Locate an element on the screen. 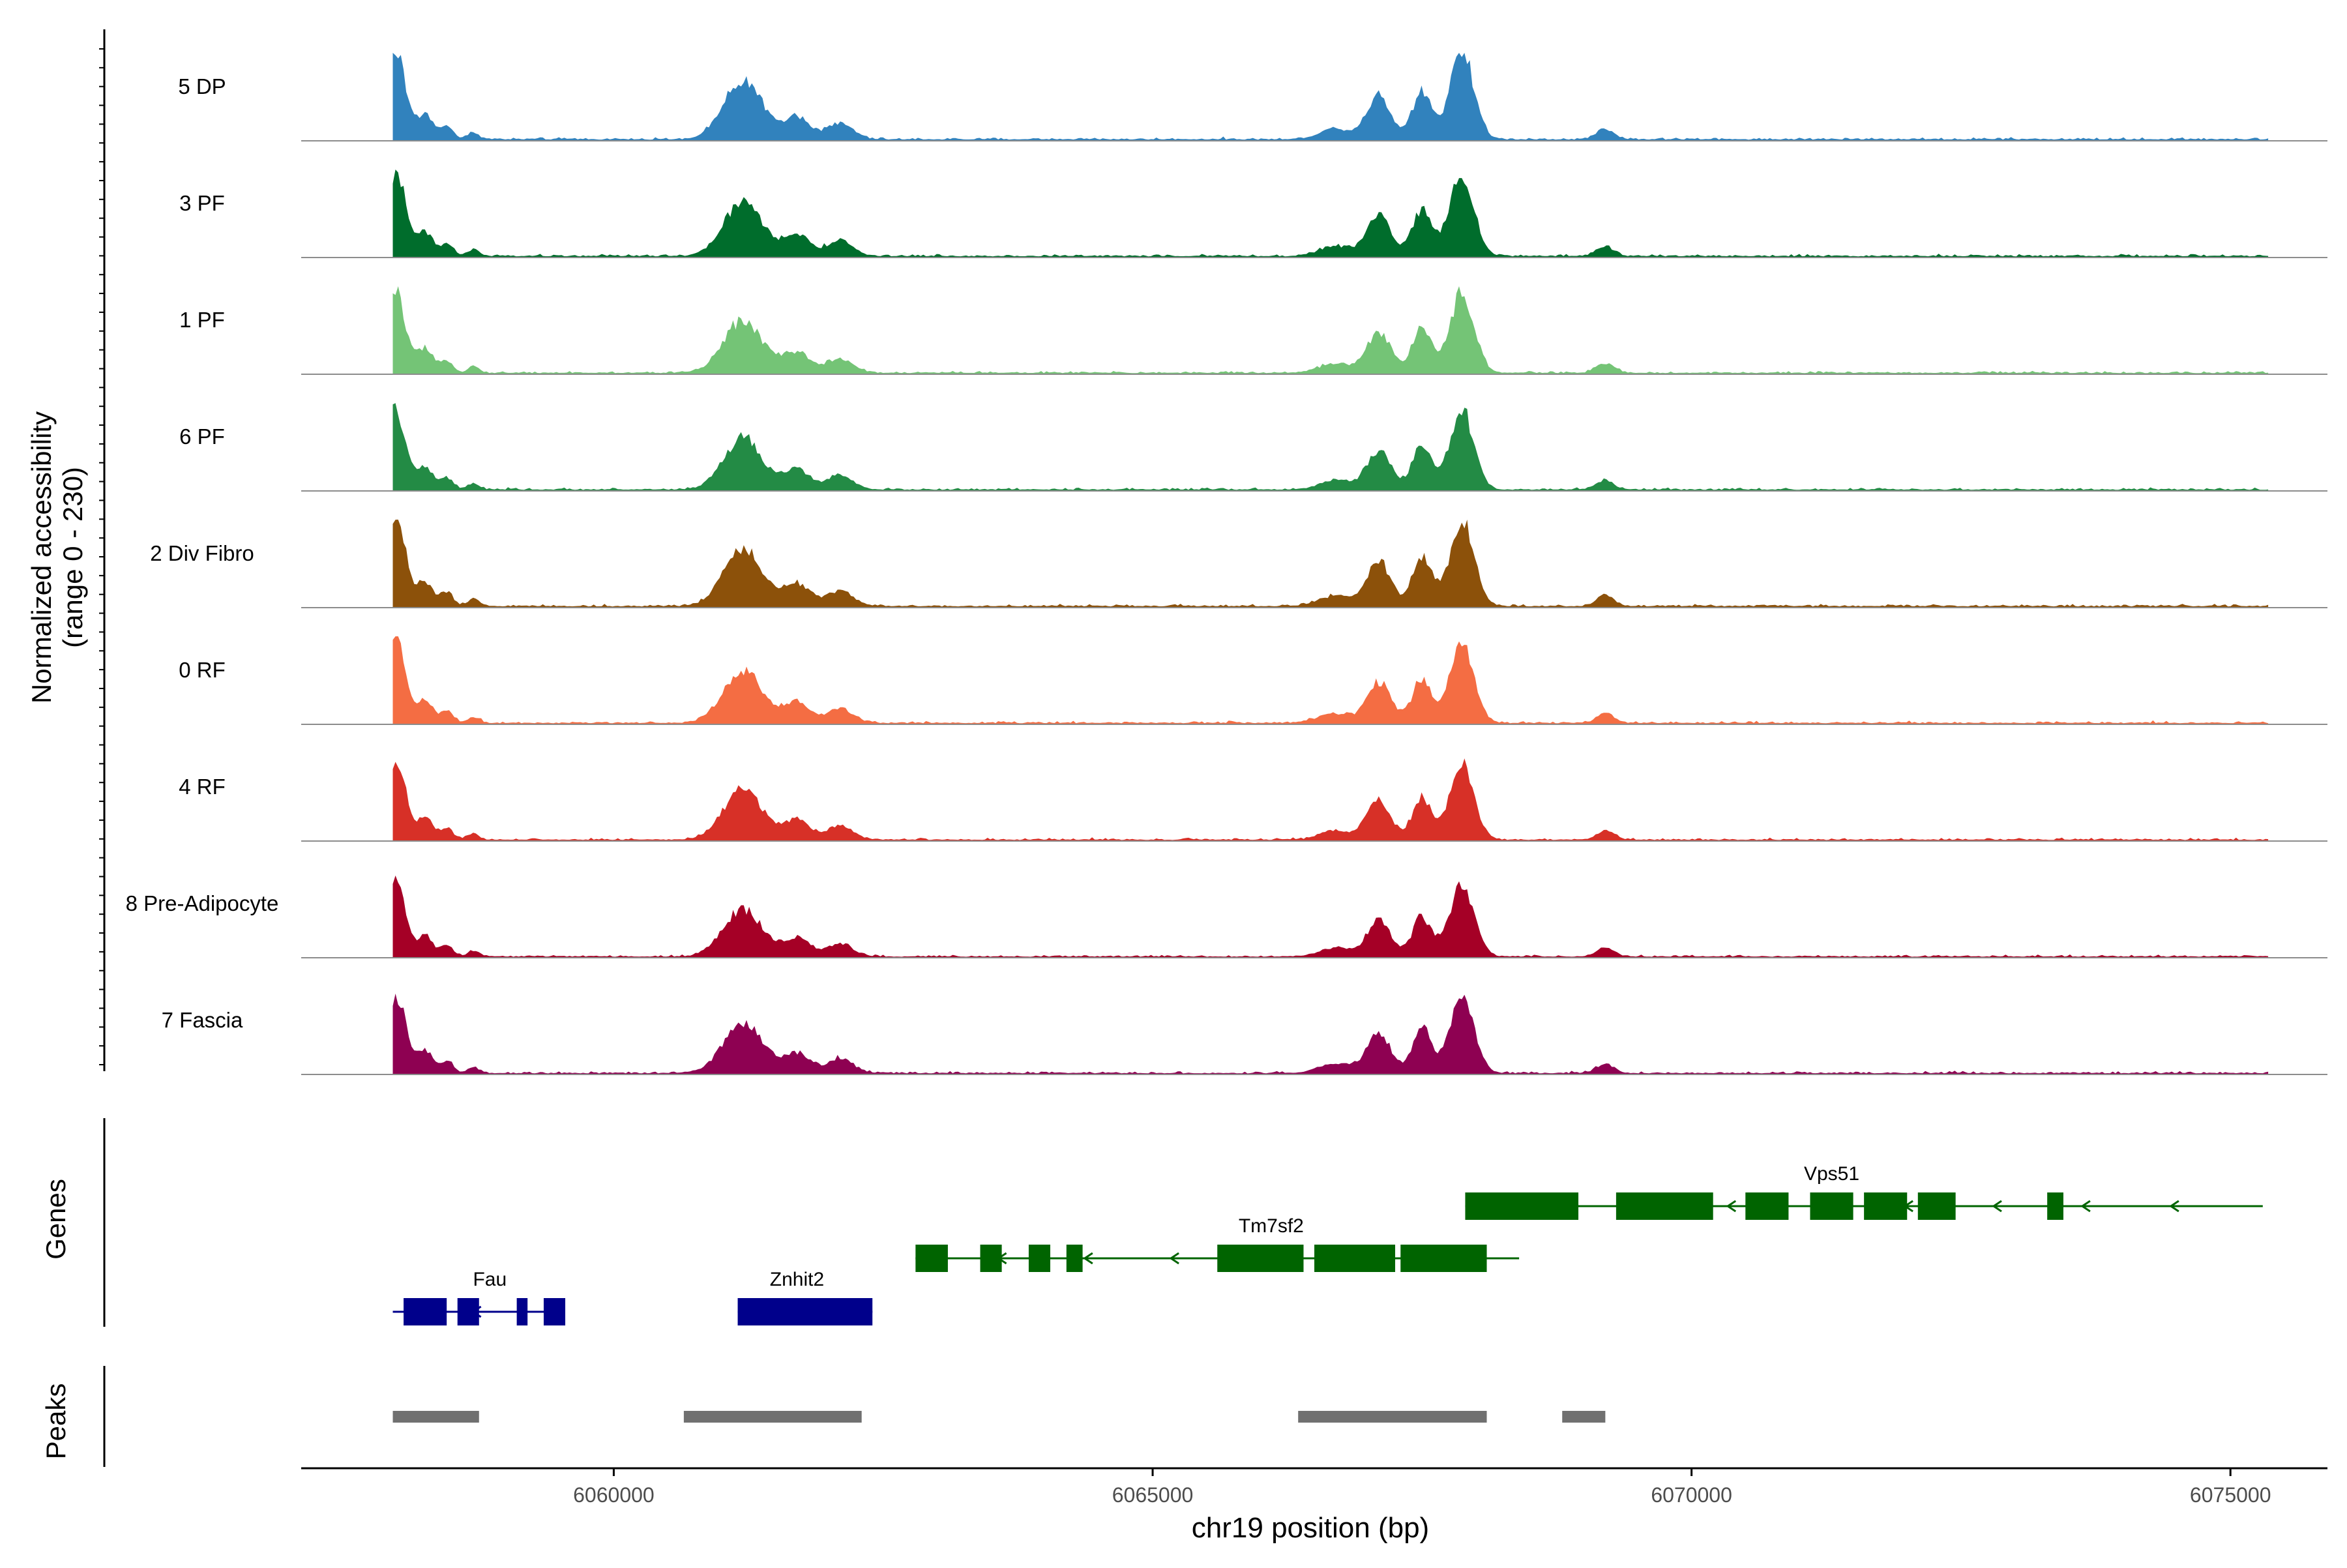 This screenshot has width=2347, height=1568. gene-fau: Fau is located at coordinates (479, 1297).